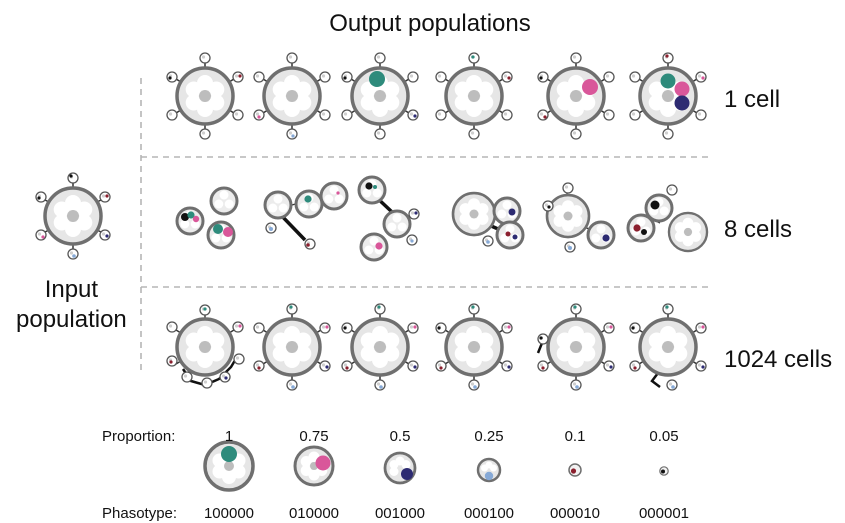 This screenshot has height=523, width=845. What do you see at coordinates (575, 513) in the screenshot?
I see `legend-phasotype-value: 000010` at bounding box center [575, 513].